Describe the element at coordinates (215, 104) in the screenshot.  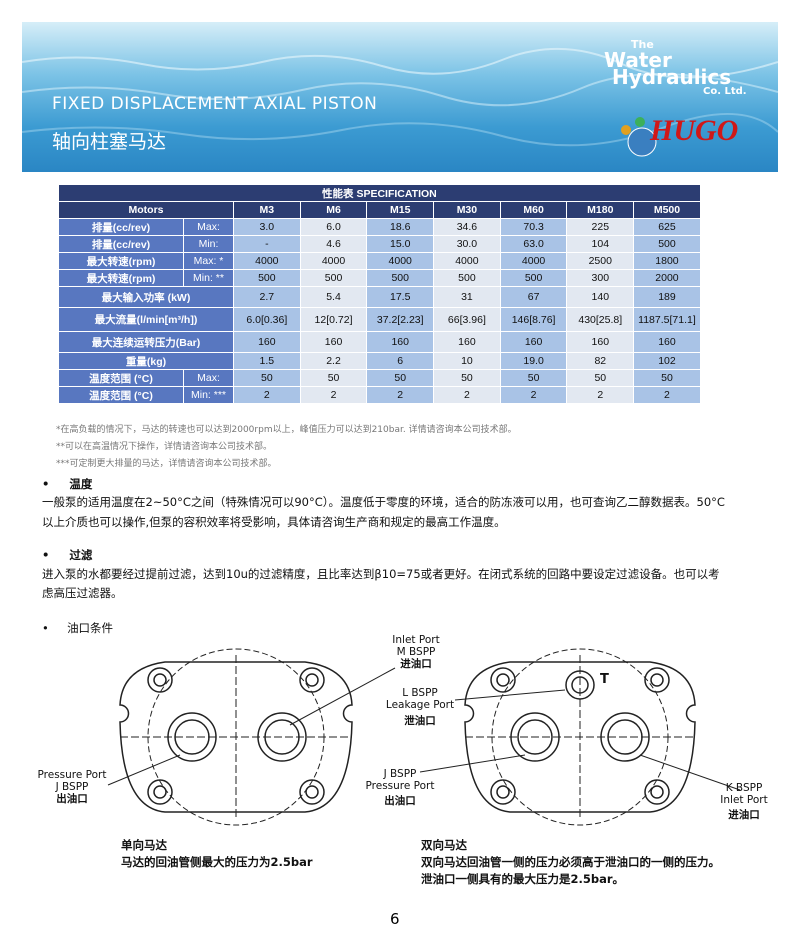
I see `title: FIXED DISPLACEMENT AXIAL PISTON` at that location.